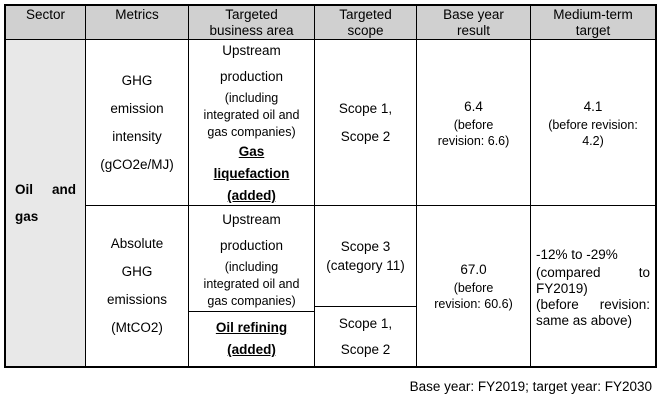  Describe the element at coordinates (137, 136) in the screenshot. I see `metrics1-line: intensity` at that location.